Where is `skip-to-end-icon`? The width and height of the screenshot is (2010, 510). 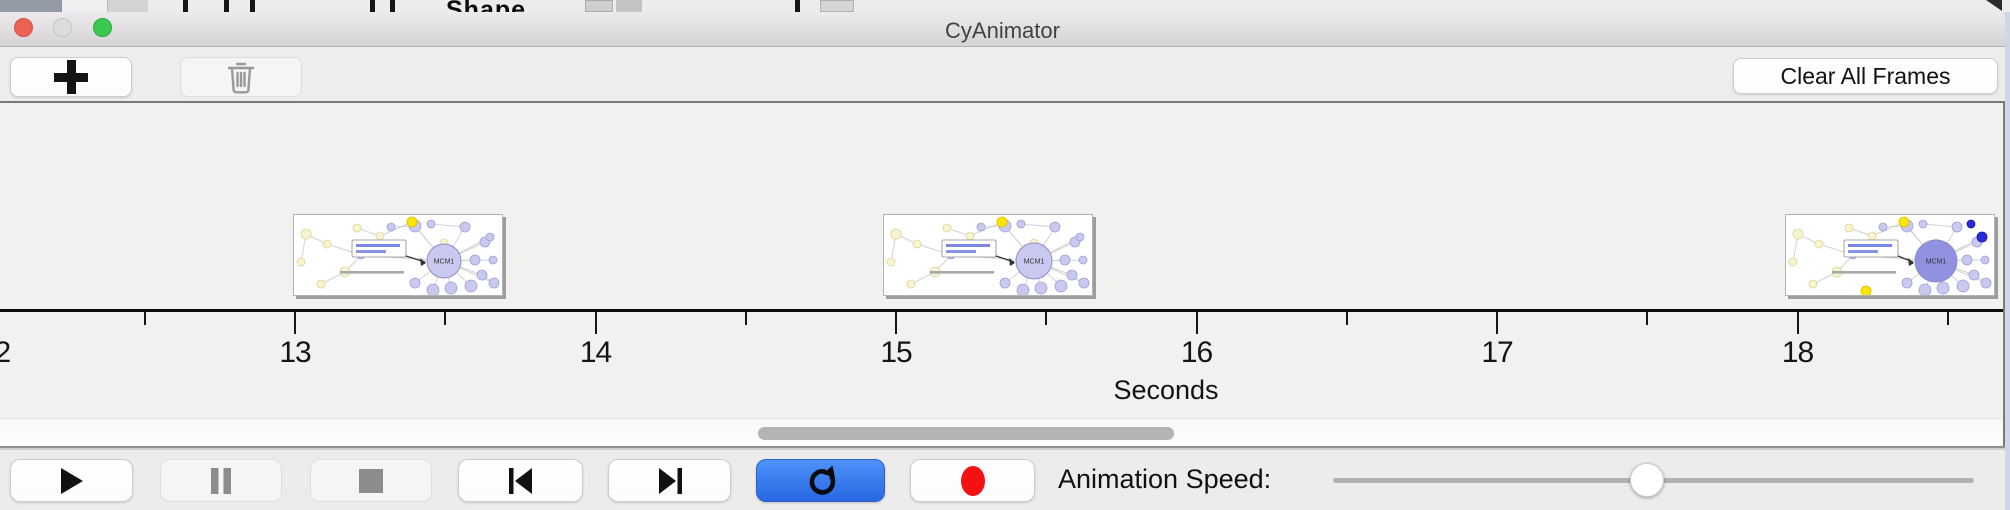
skip-to-end-icon is located at coordinates (670, 480).